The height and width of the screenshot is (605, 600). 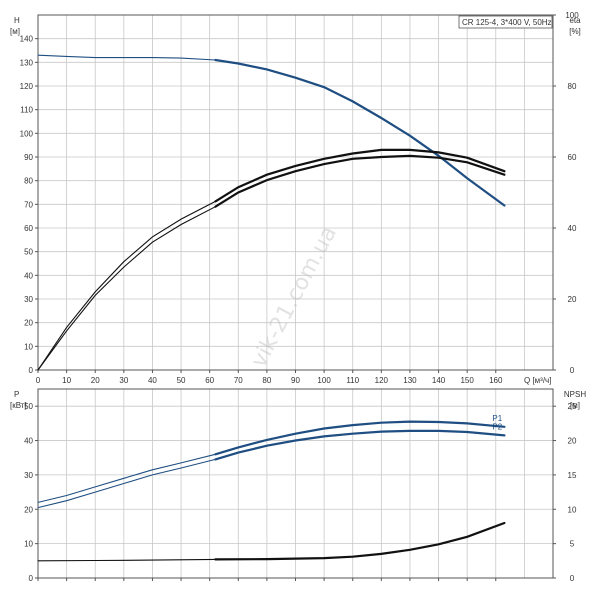 I want to click on series-label: P2, so click(x=497, y=426).